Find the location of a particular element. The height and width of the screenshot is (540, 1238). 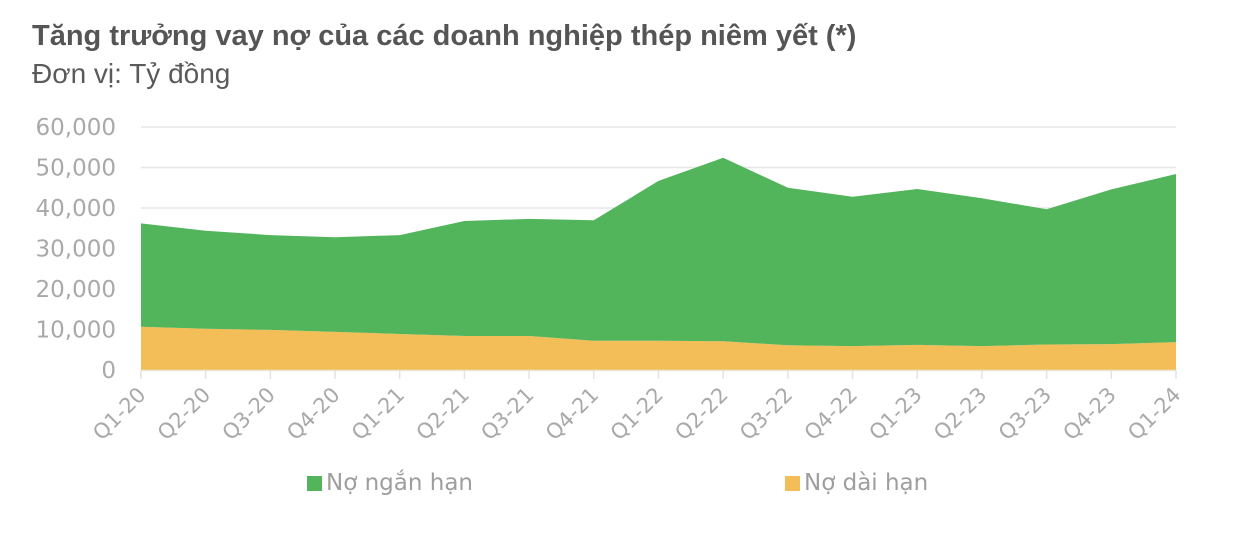

x-tick-label: Q1-22 is located at coordinates (637, 414).